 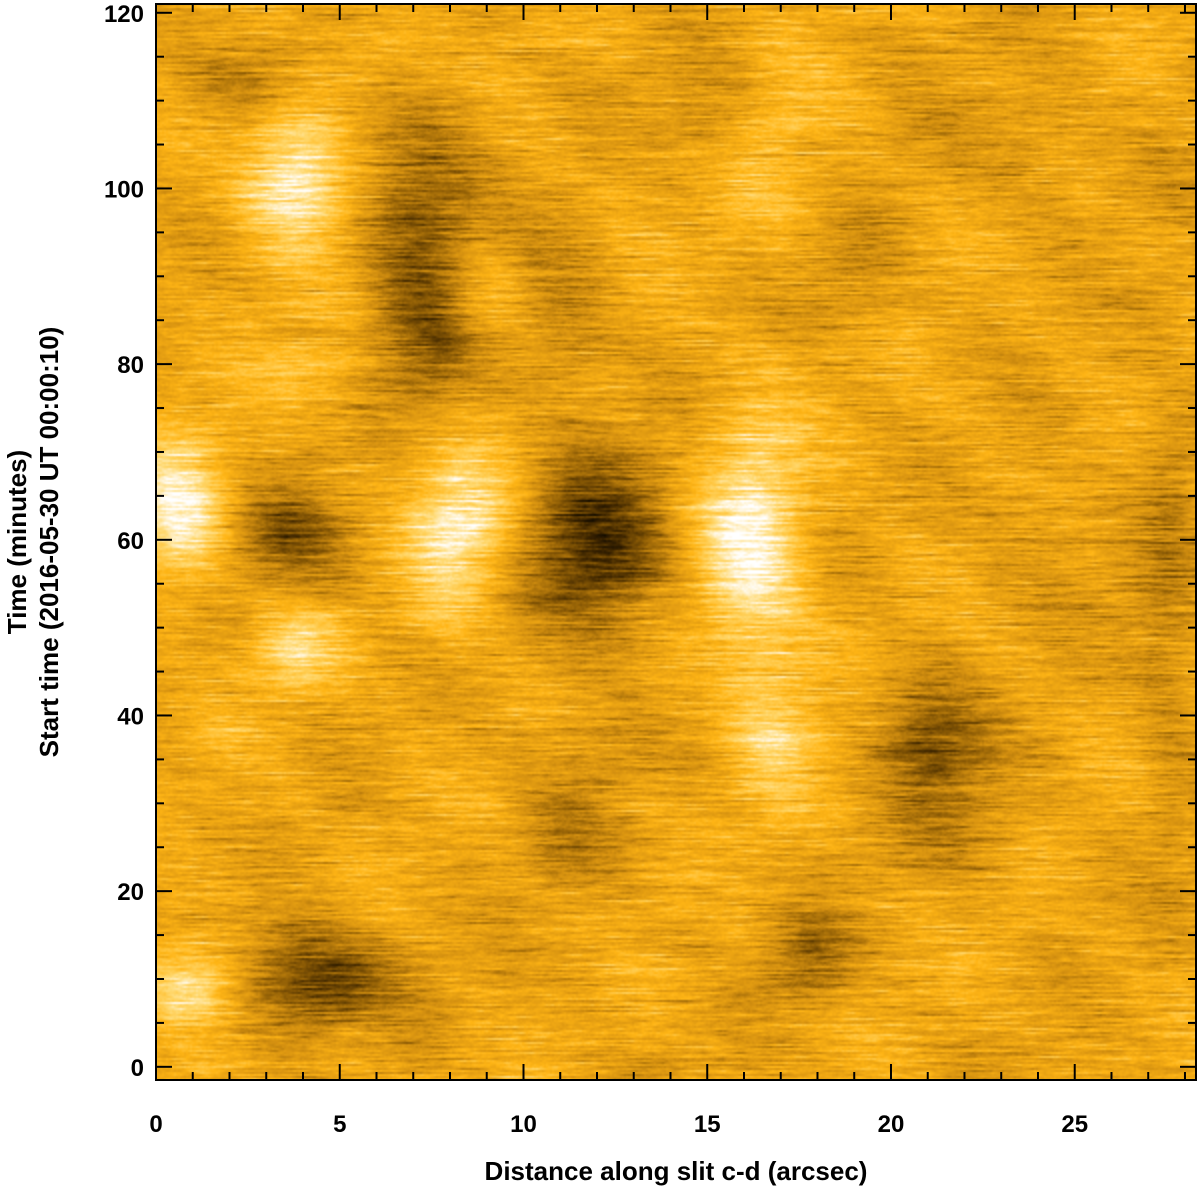 What do you see at coordinates (676, 1171) in the screenshot?
I see `x-axis-label: Distance along slit c-d (arcsec)` at bounding box center [676, 1171].